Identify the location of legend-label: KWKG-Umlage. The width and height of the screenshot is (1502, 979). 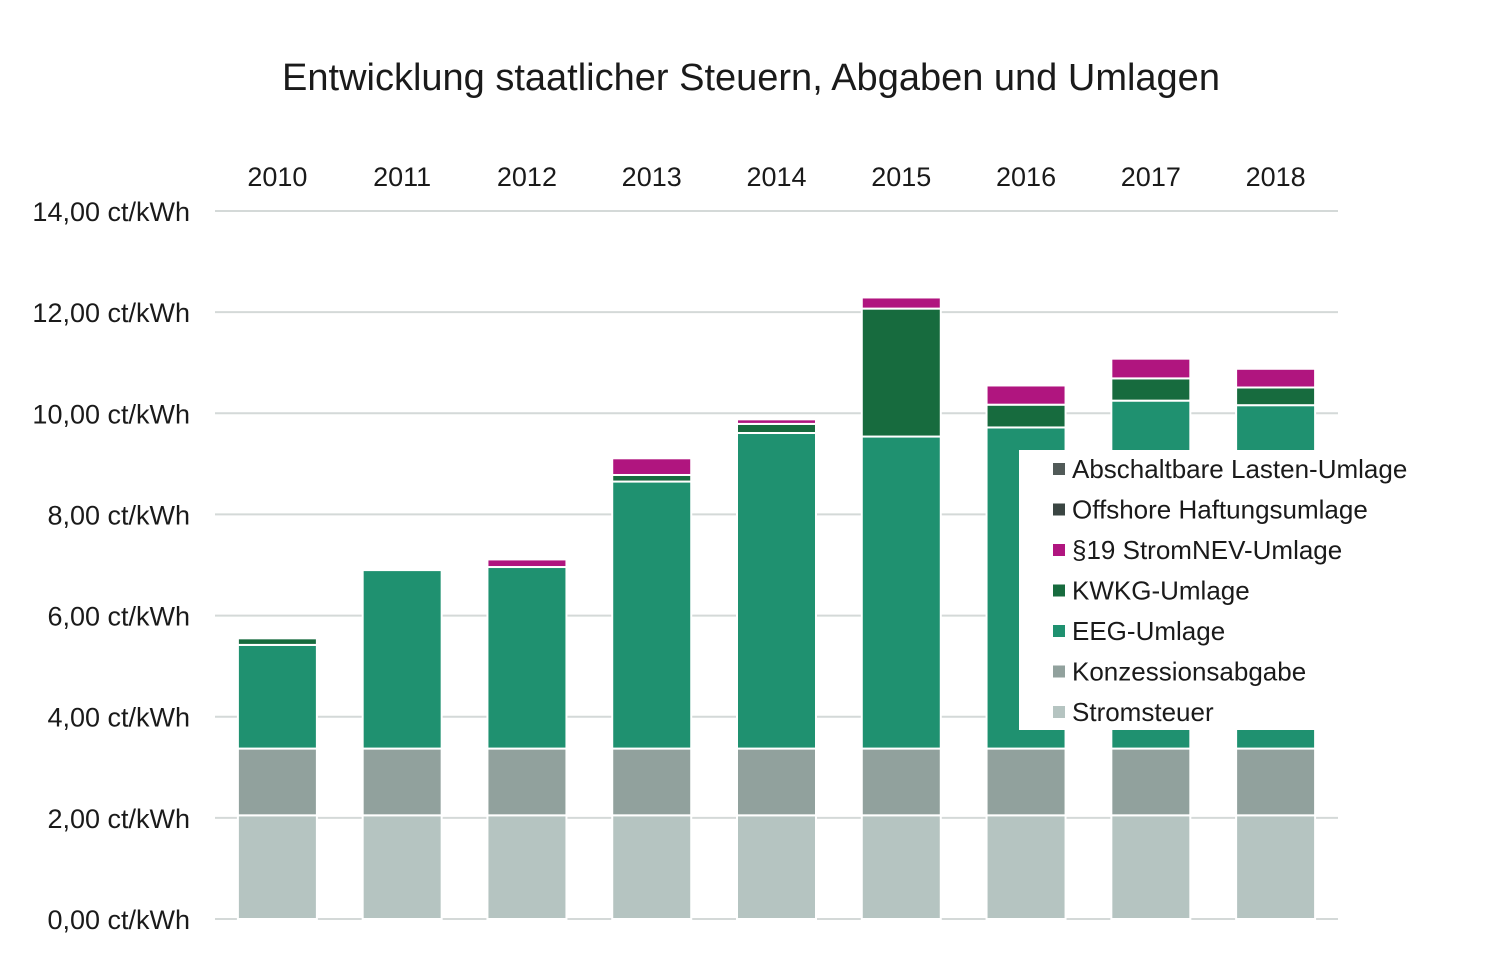
(1161, 591).